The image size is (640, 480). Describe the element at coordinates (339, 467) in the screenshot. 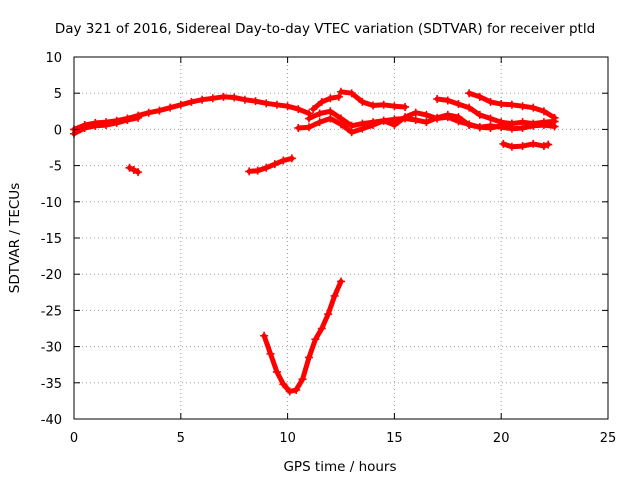

I see `x-axis-label: GPS time / hours` at that location.